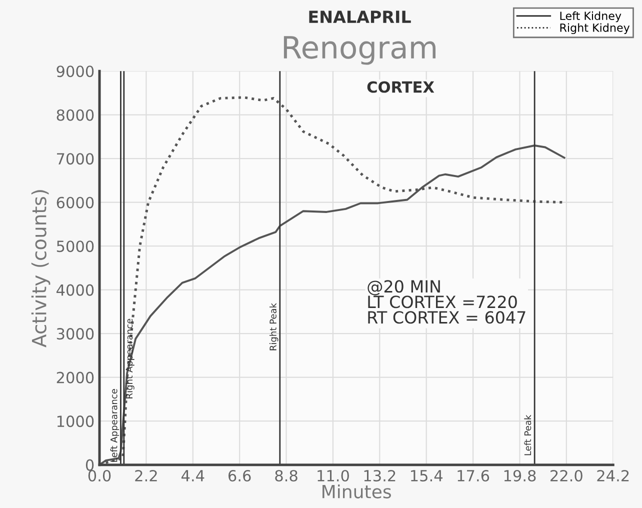 Image resolution: width=642 pixels, height=508 pixels. Describe the element at coordinates (75, 115) in the screenshot. I see `y-tick-label: 8000` at that location.